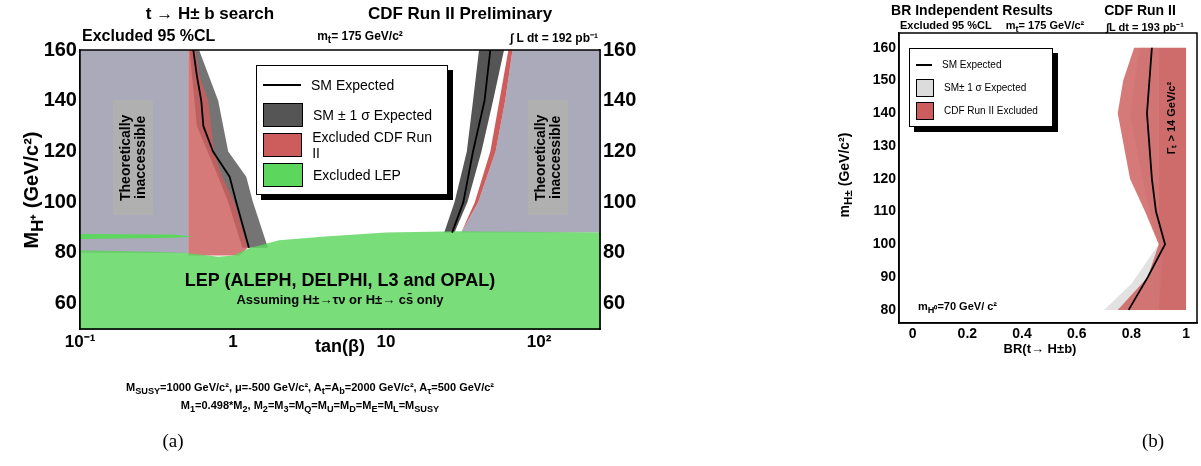 The height and width of the screenshot is (466, 1201). I want to click on legend-label: Excluded CDF Run II, so click(373, 145).